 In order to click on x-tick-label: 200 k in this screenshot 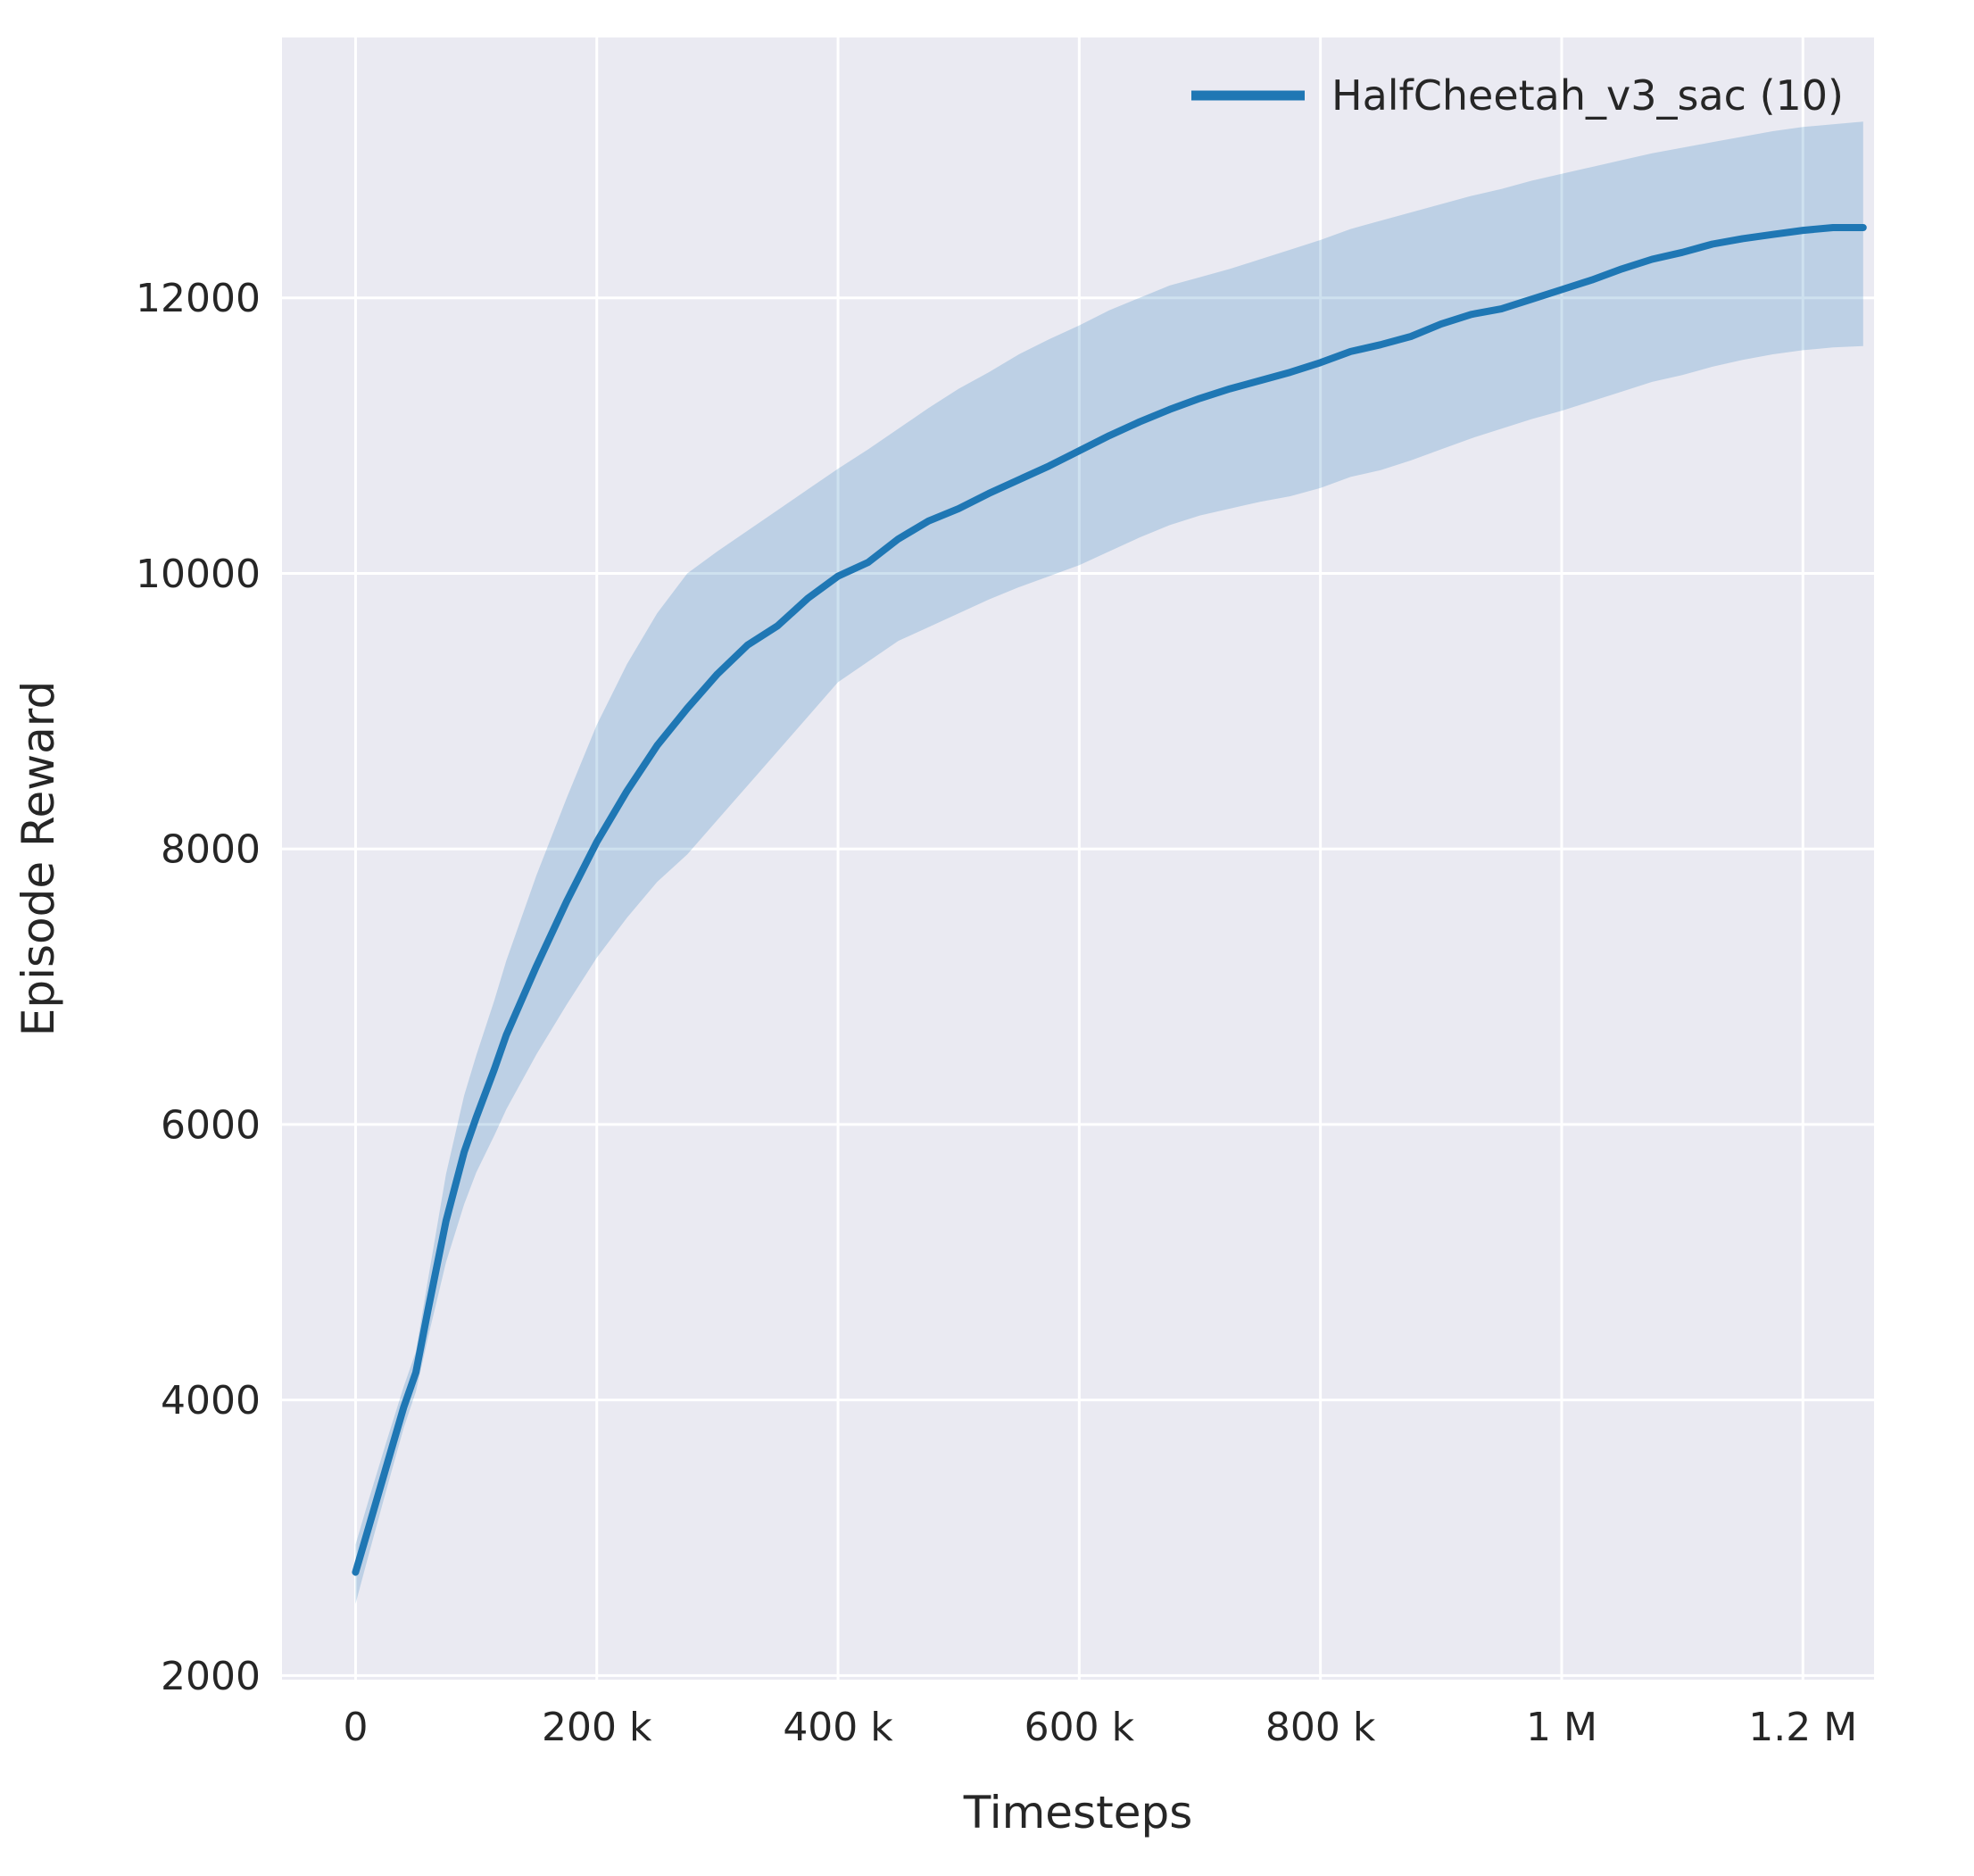, I will do `click(597, 1727)`.